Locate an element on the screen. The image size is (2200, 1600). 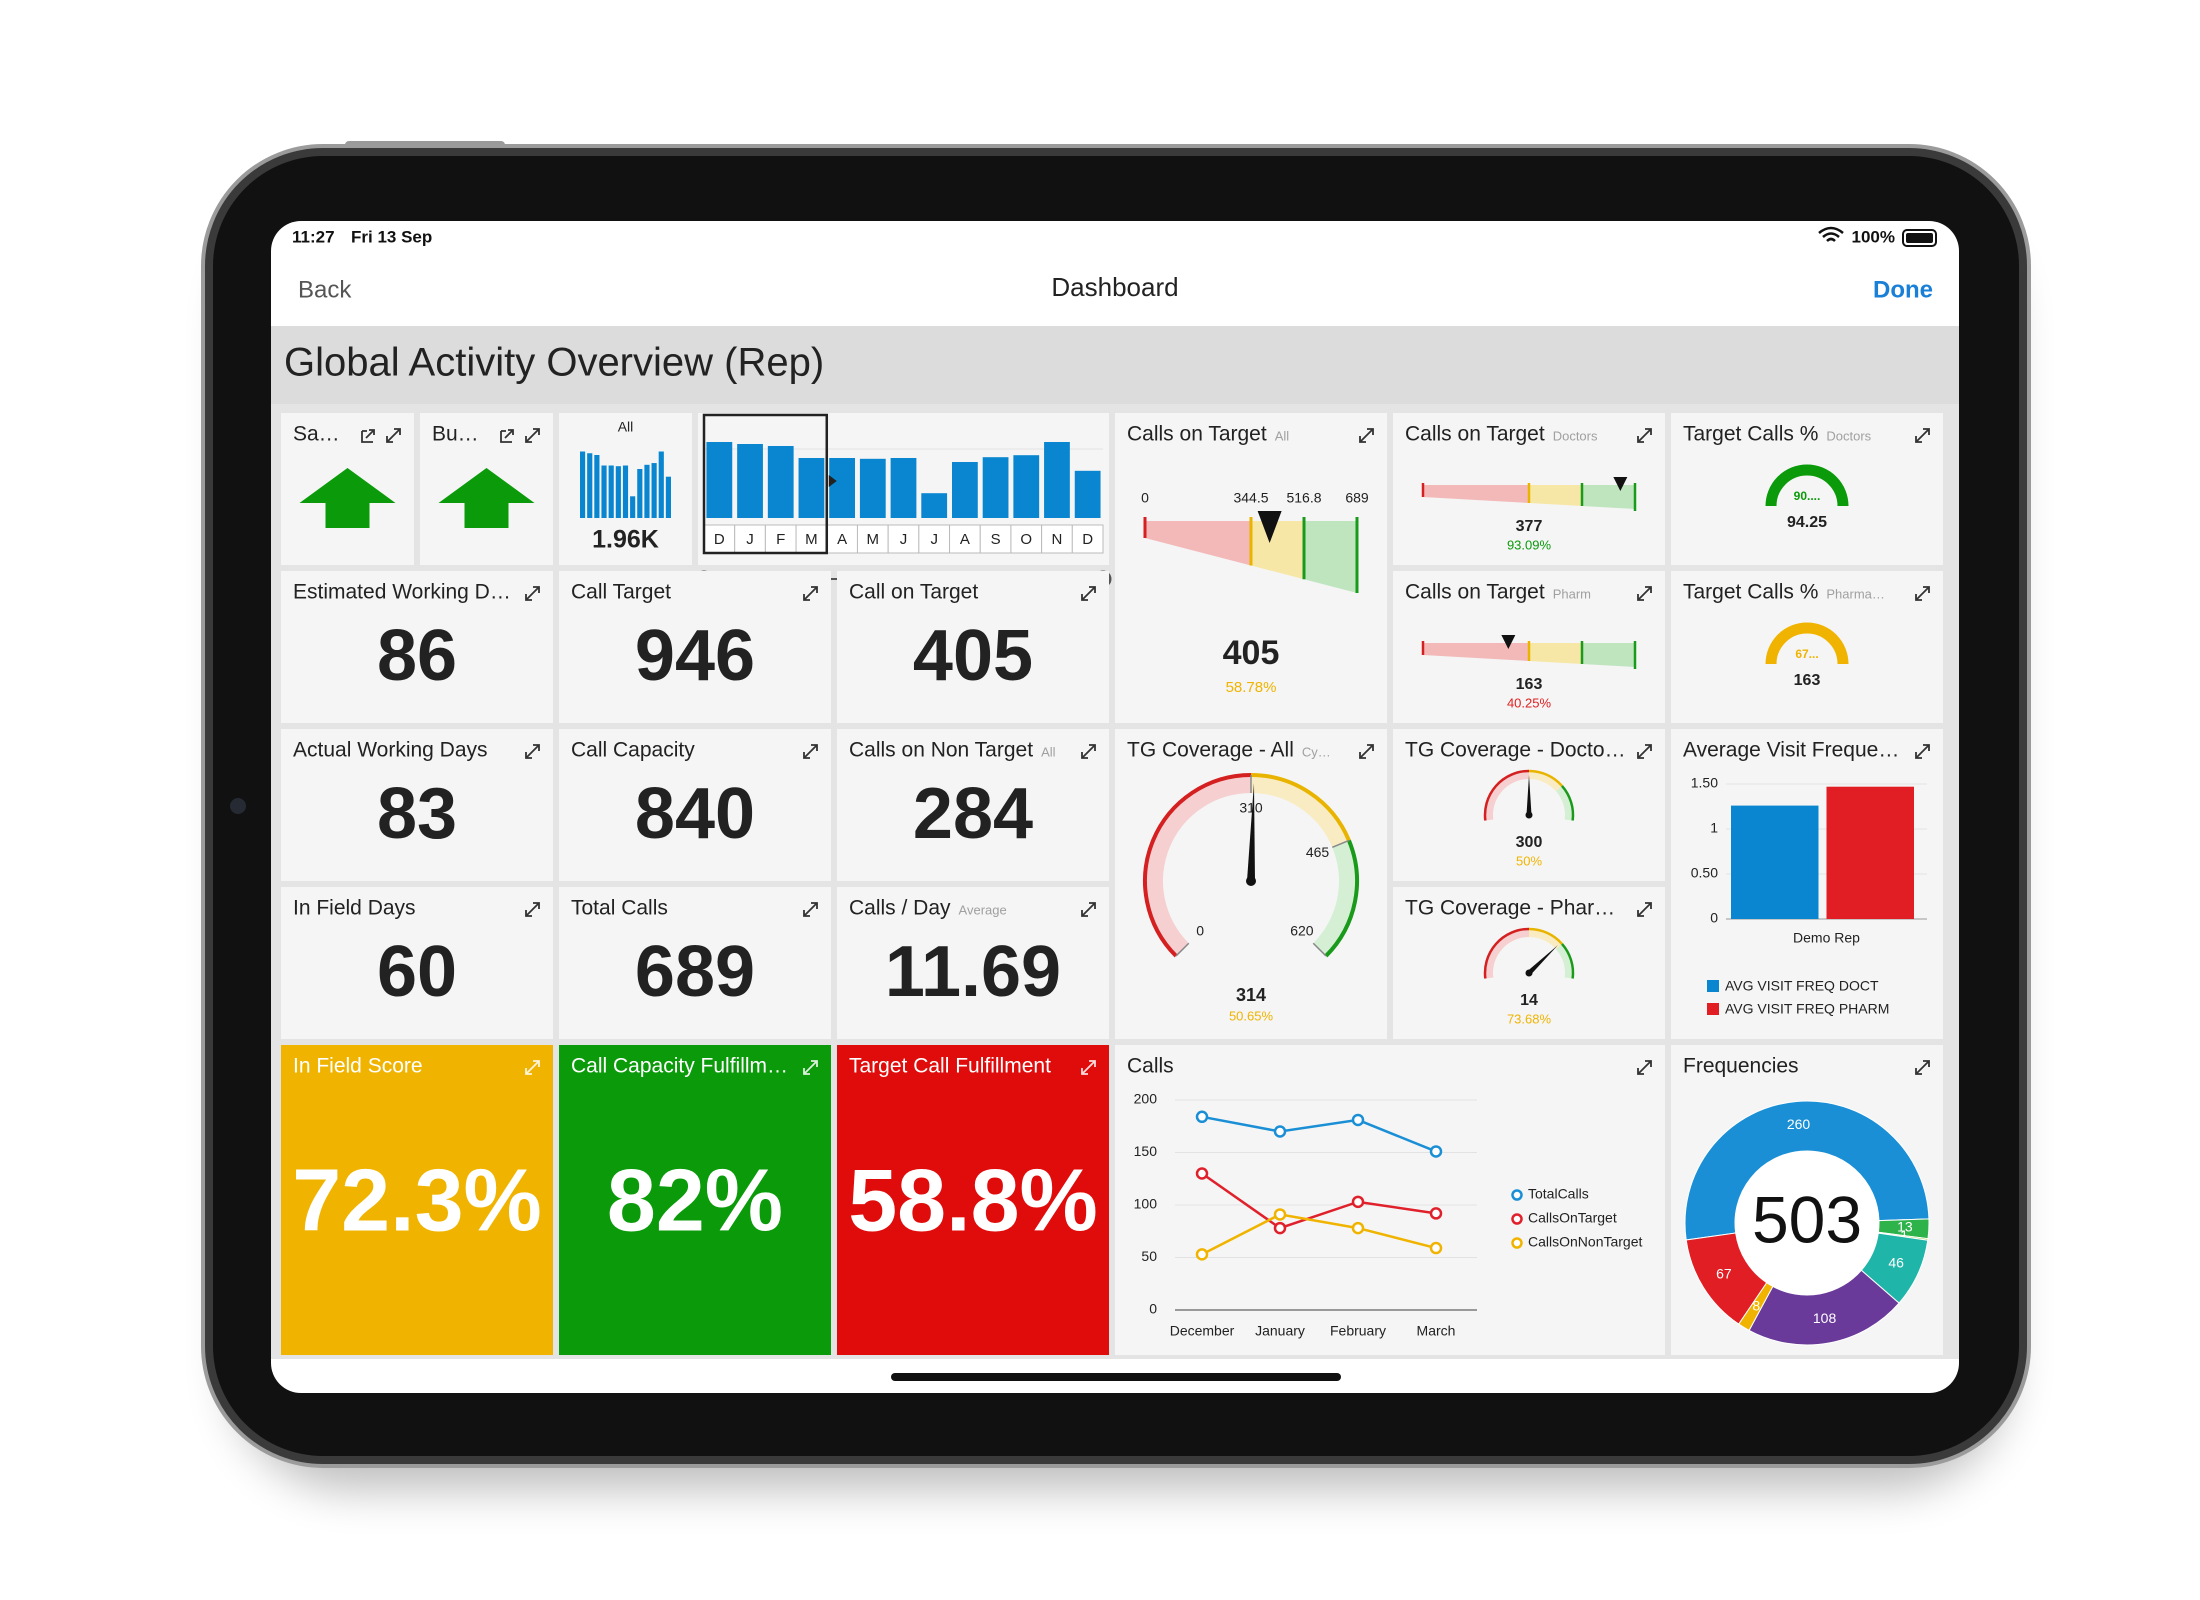
series-point is located at coordinates (1202, 1254).